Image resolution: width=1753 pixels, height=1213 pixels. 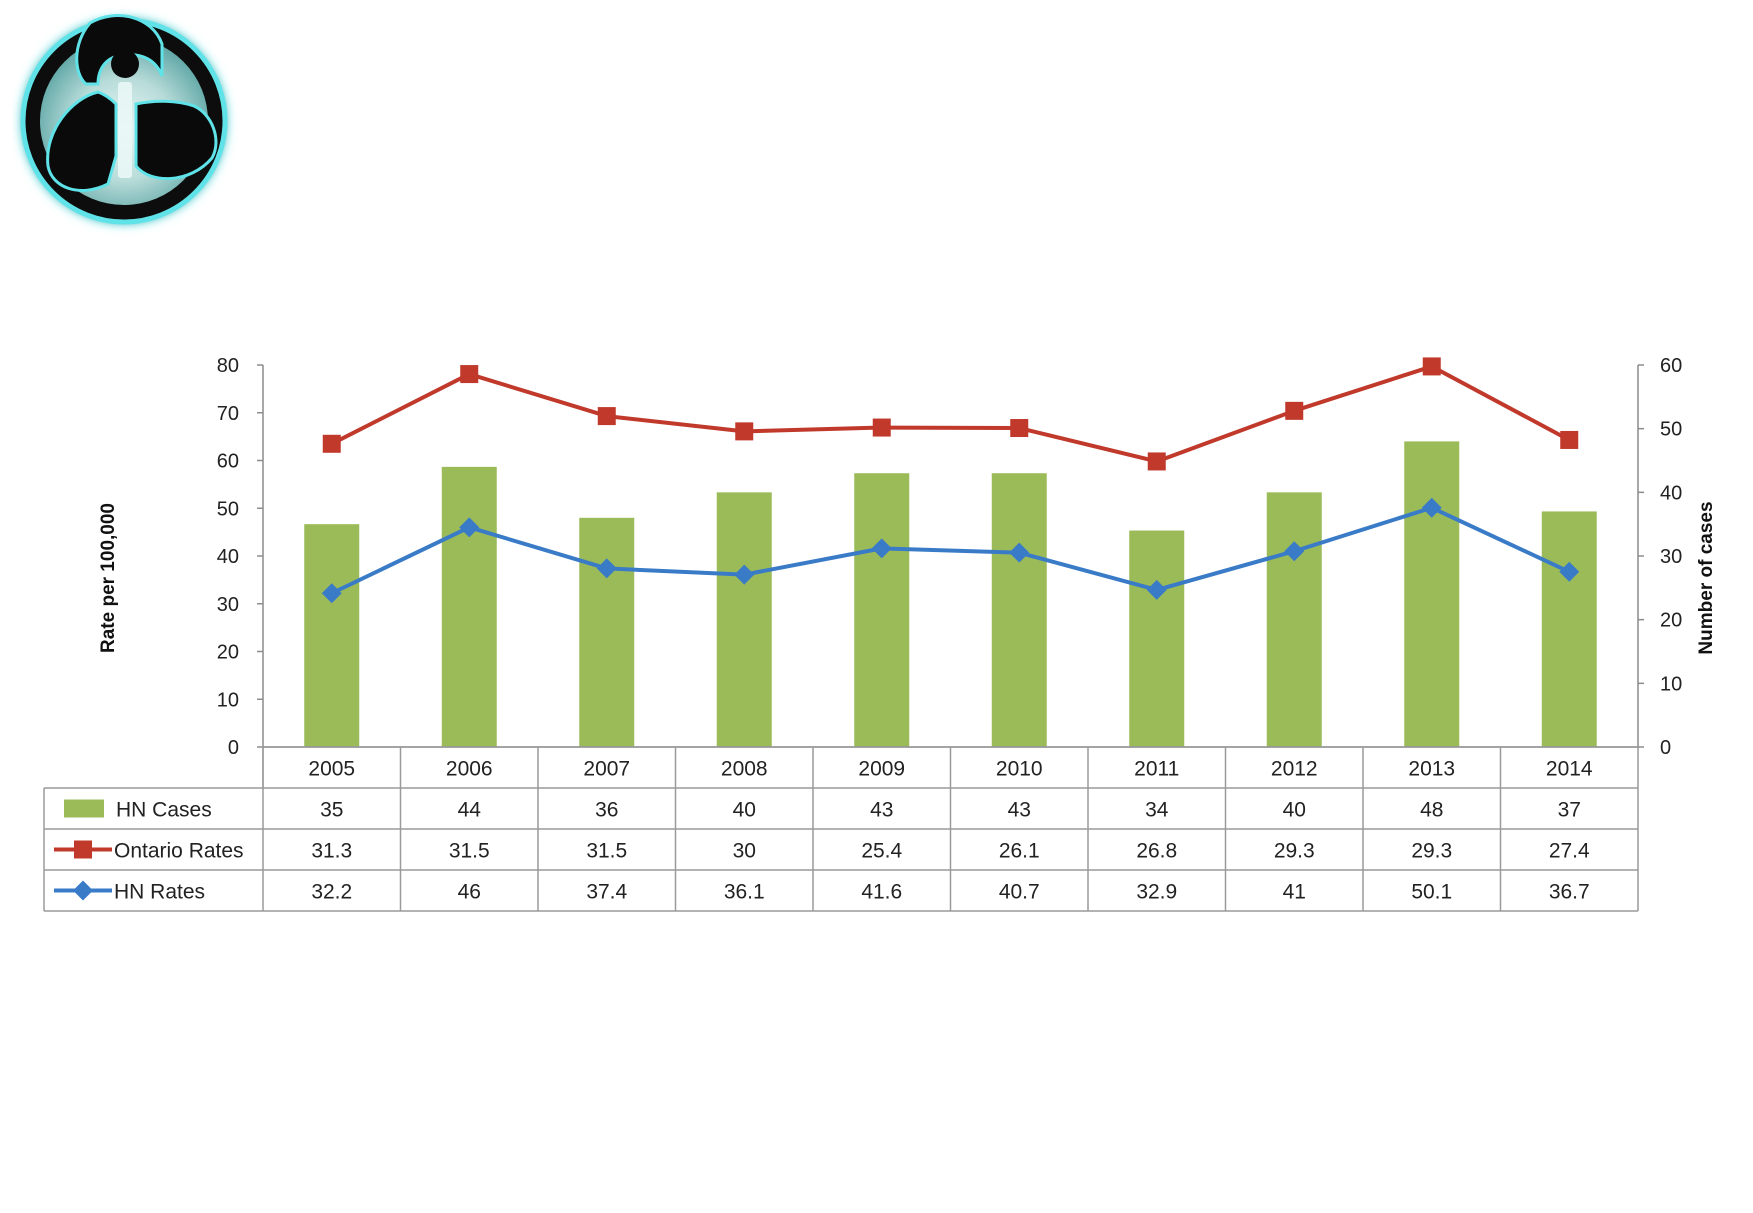 What do you see at coordinates (881, 892) in the screenshot?
I see `data-label: 41.6` at bounding box center [881, 892].